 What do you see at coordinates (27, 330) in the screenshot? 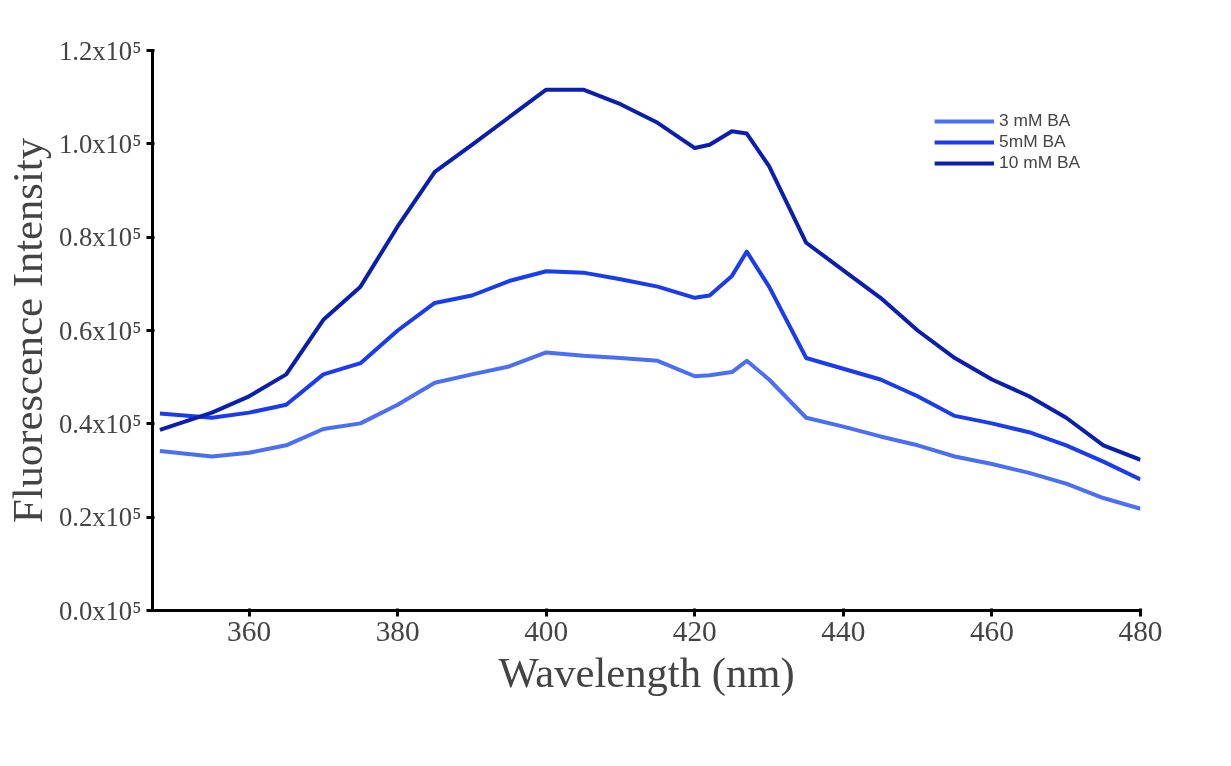
I see `y-axis-title: Fluorescence Intensity` at bounding box center [27, 330].